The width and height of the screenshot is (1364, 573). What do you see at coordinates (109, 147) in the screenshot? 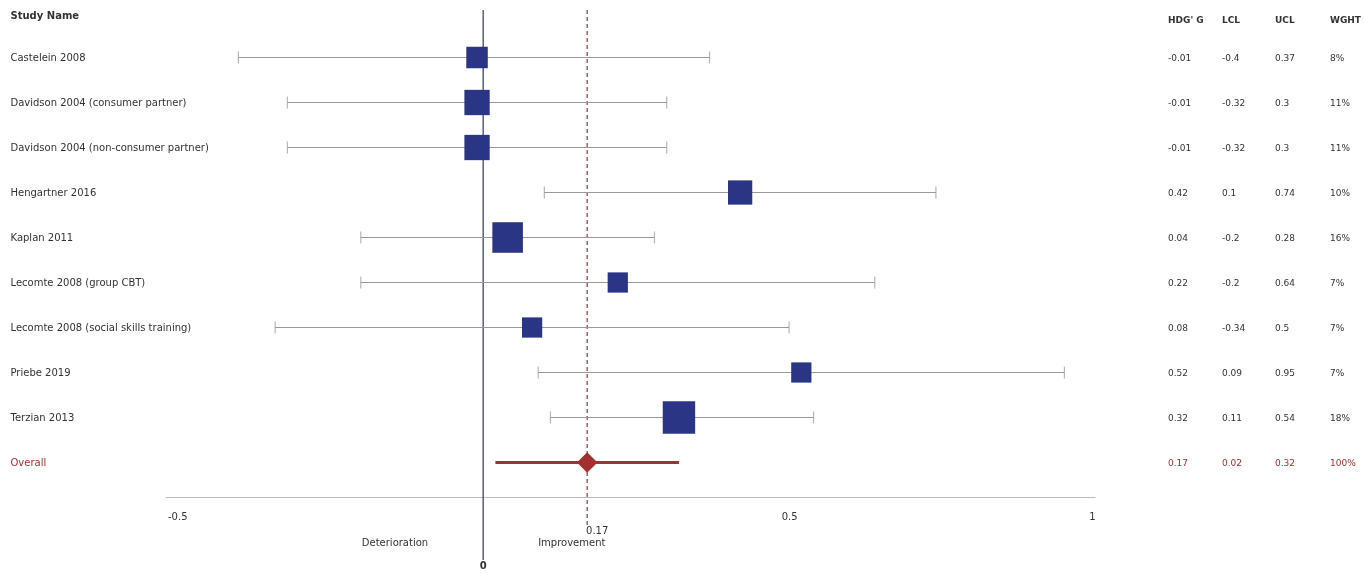
I see `y-tick-label: Davidson 2004 (non-consumer partner)` at bounding box center [109, 147].